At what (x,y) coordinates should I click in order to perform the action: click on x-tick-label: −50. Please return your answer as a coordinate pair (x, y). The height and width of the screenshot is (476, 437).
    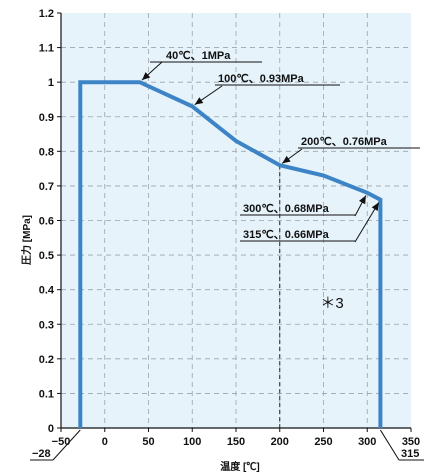
    Looking at the image, I should click on (61, 442).